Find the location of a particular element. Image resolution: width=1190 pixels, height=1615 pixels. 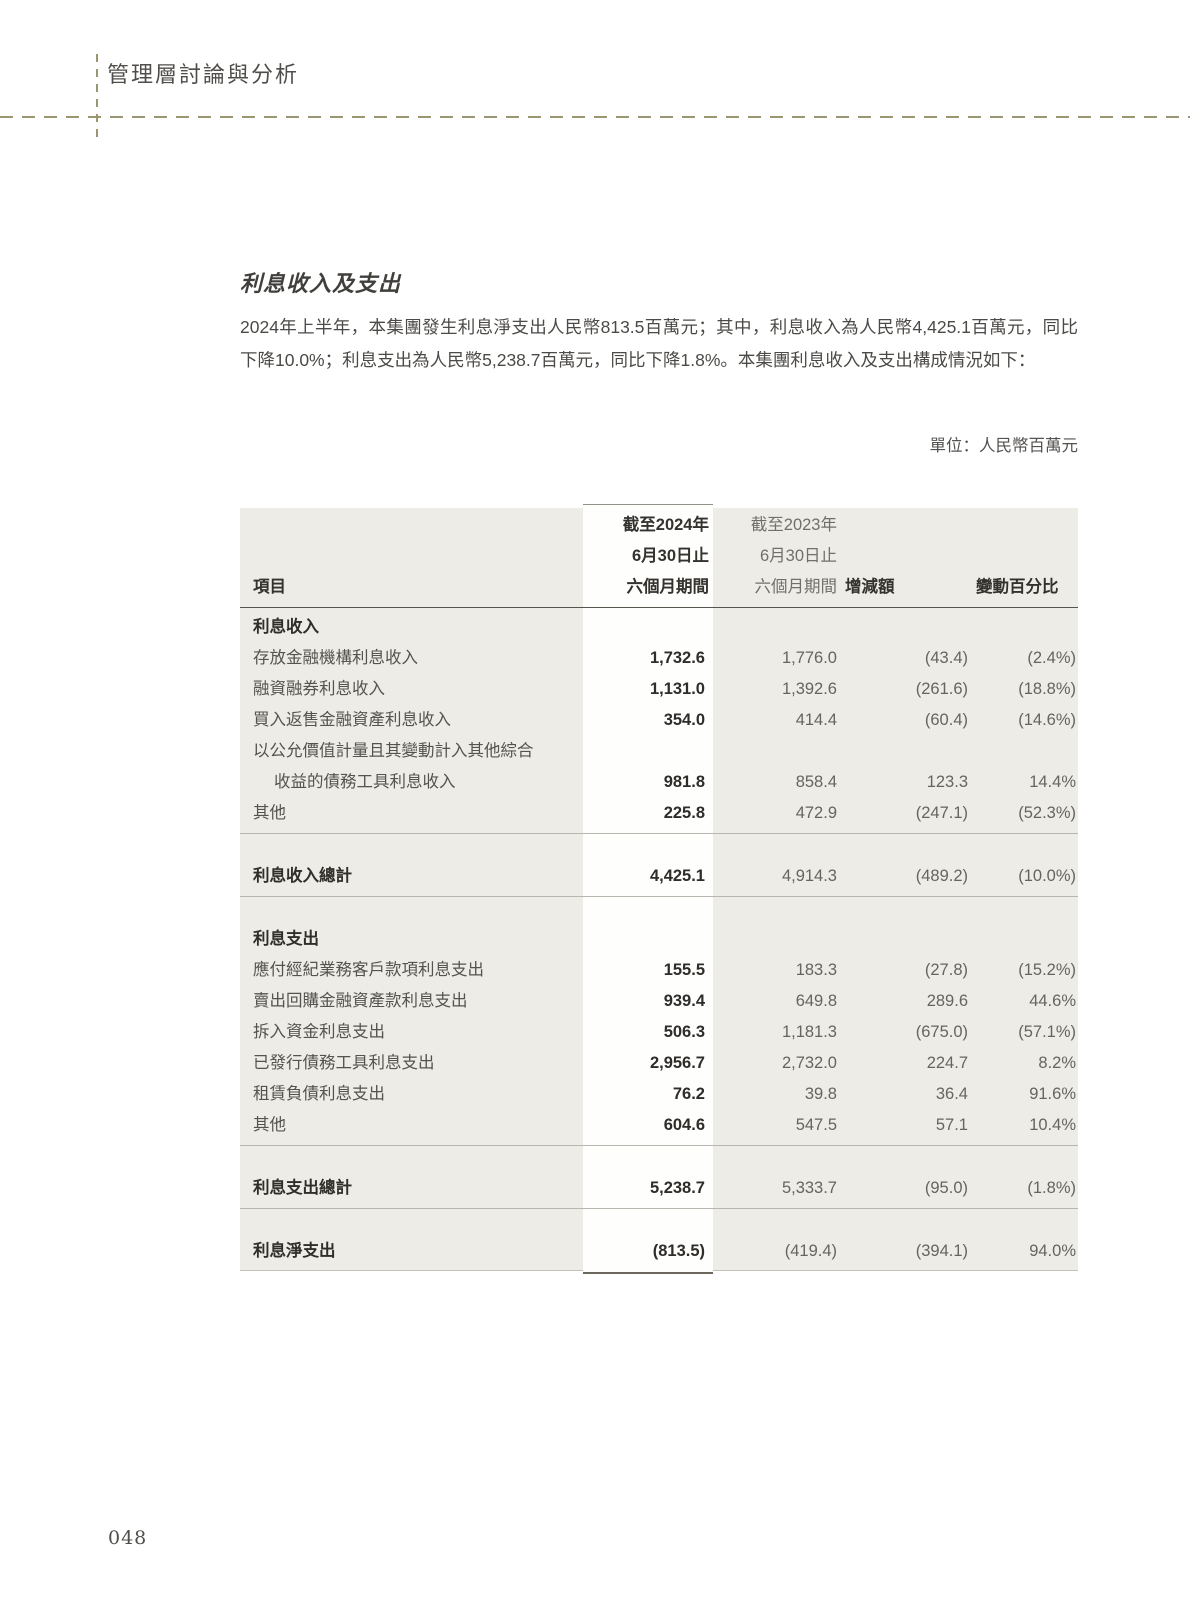

value-change-pct: 8.2% is located at coordinates (1057, 1063).